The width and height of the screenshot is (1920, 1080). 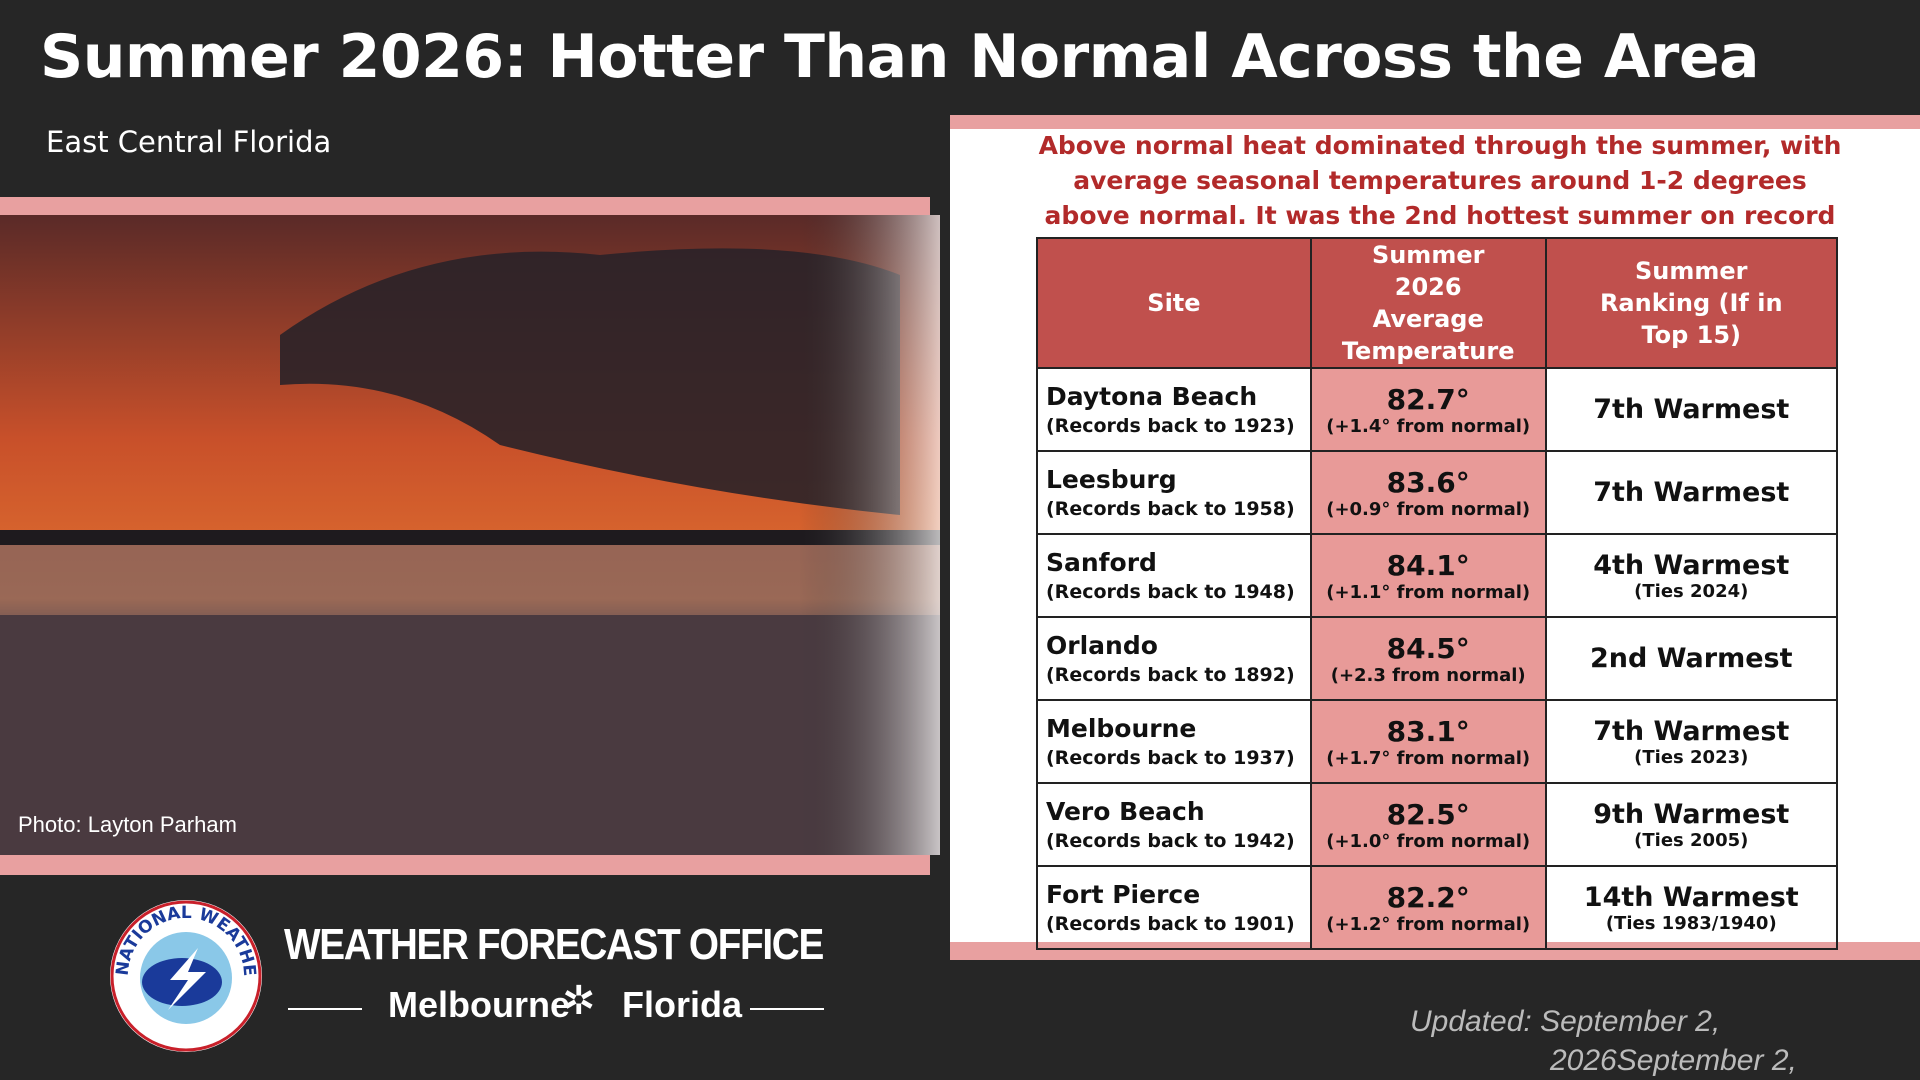 I want to click on departure: (+1.1° from normal), so click(x=1428, y=592).